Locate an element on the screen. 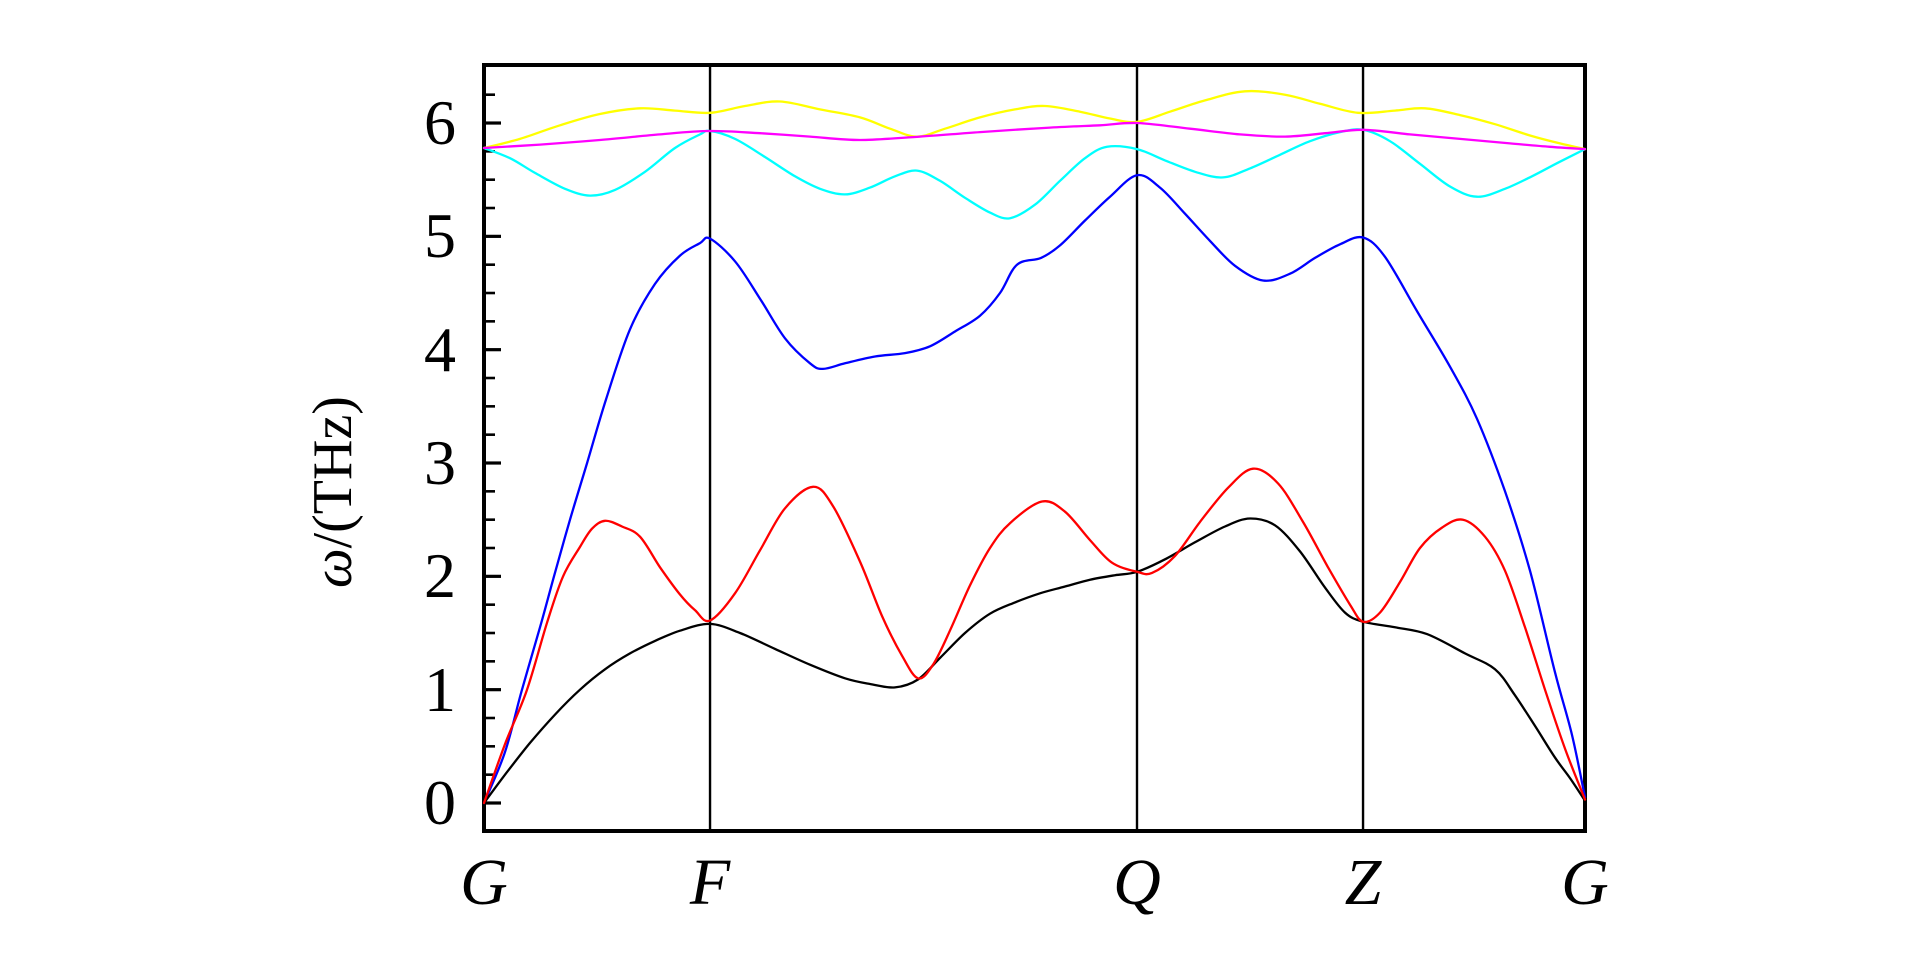 The image size is (1923, 976). y-tick-label-3: 3 is located at coordinates (440, 462).